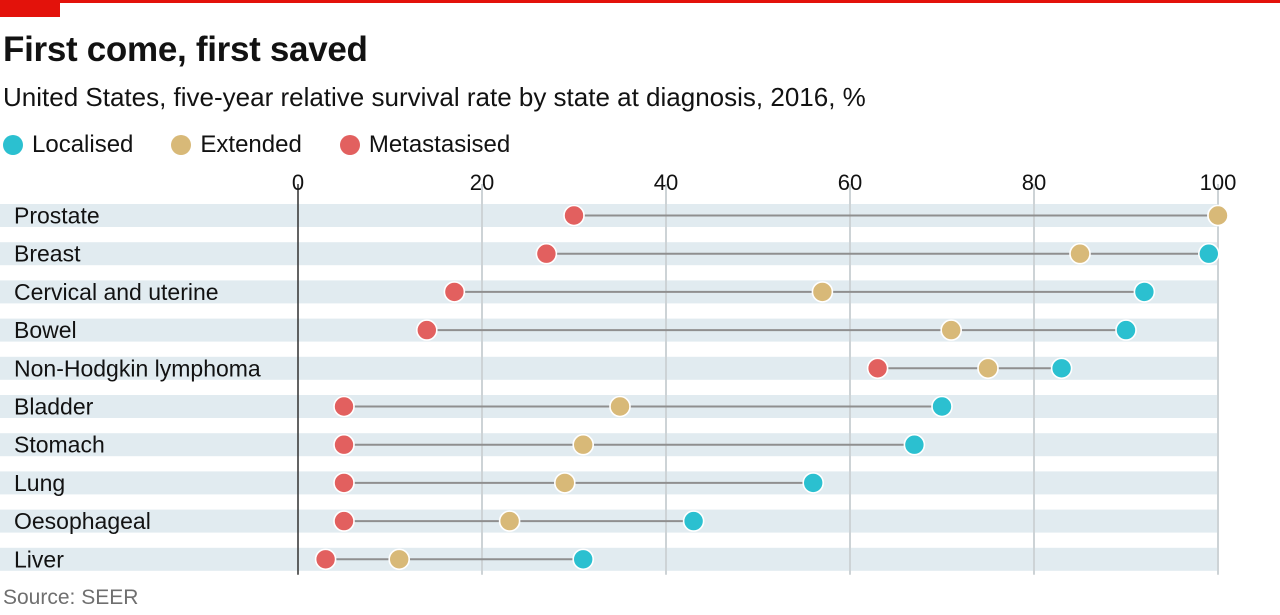  Describe the element at coordinates (185, 49) in the screenshot. I see `chart-title: First come, first saved` at that location.